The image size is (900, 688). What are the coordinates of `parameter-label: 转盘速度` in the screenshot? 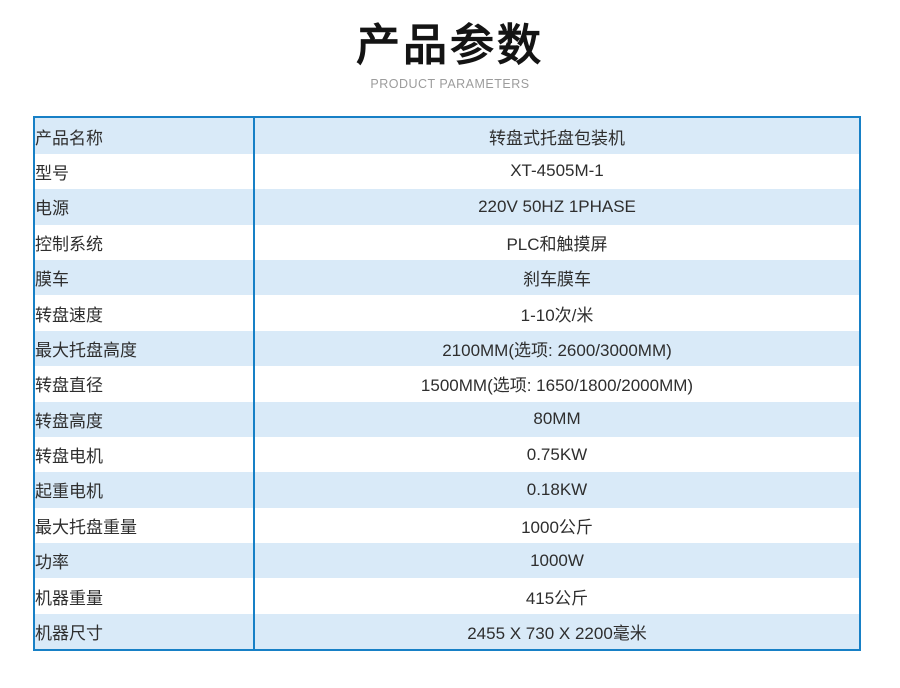 It's located at (144, 313).